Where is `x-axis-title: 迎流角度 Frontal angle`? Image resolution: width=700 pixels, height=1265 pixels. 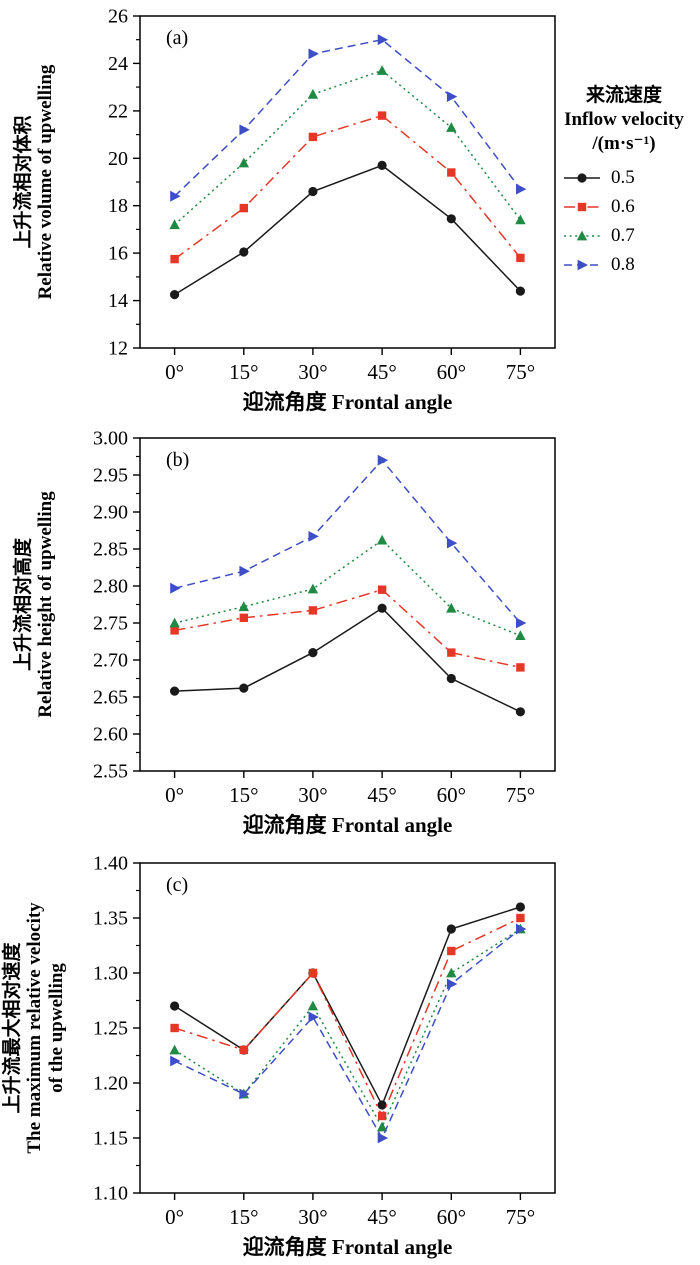
x-axis-title: 迎流角度 Frontal angle is located at coordinates (348, 825).